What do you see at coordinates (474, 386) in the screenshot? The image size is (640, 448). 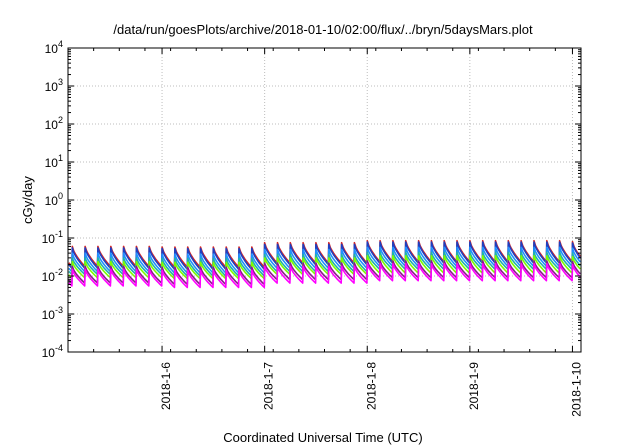 I see `x-tick-label: 2018-1-9` at bounding box center [474, 386].